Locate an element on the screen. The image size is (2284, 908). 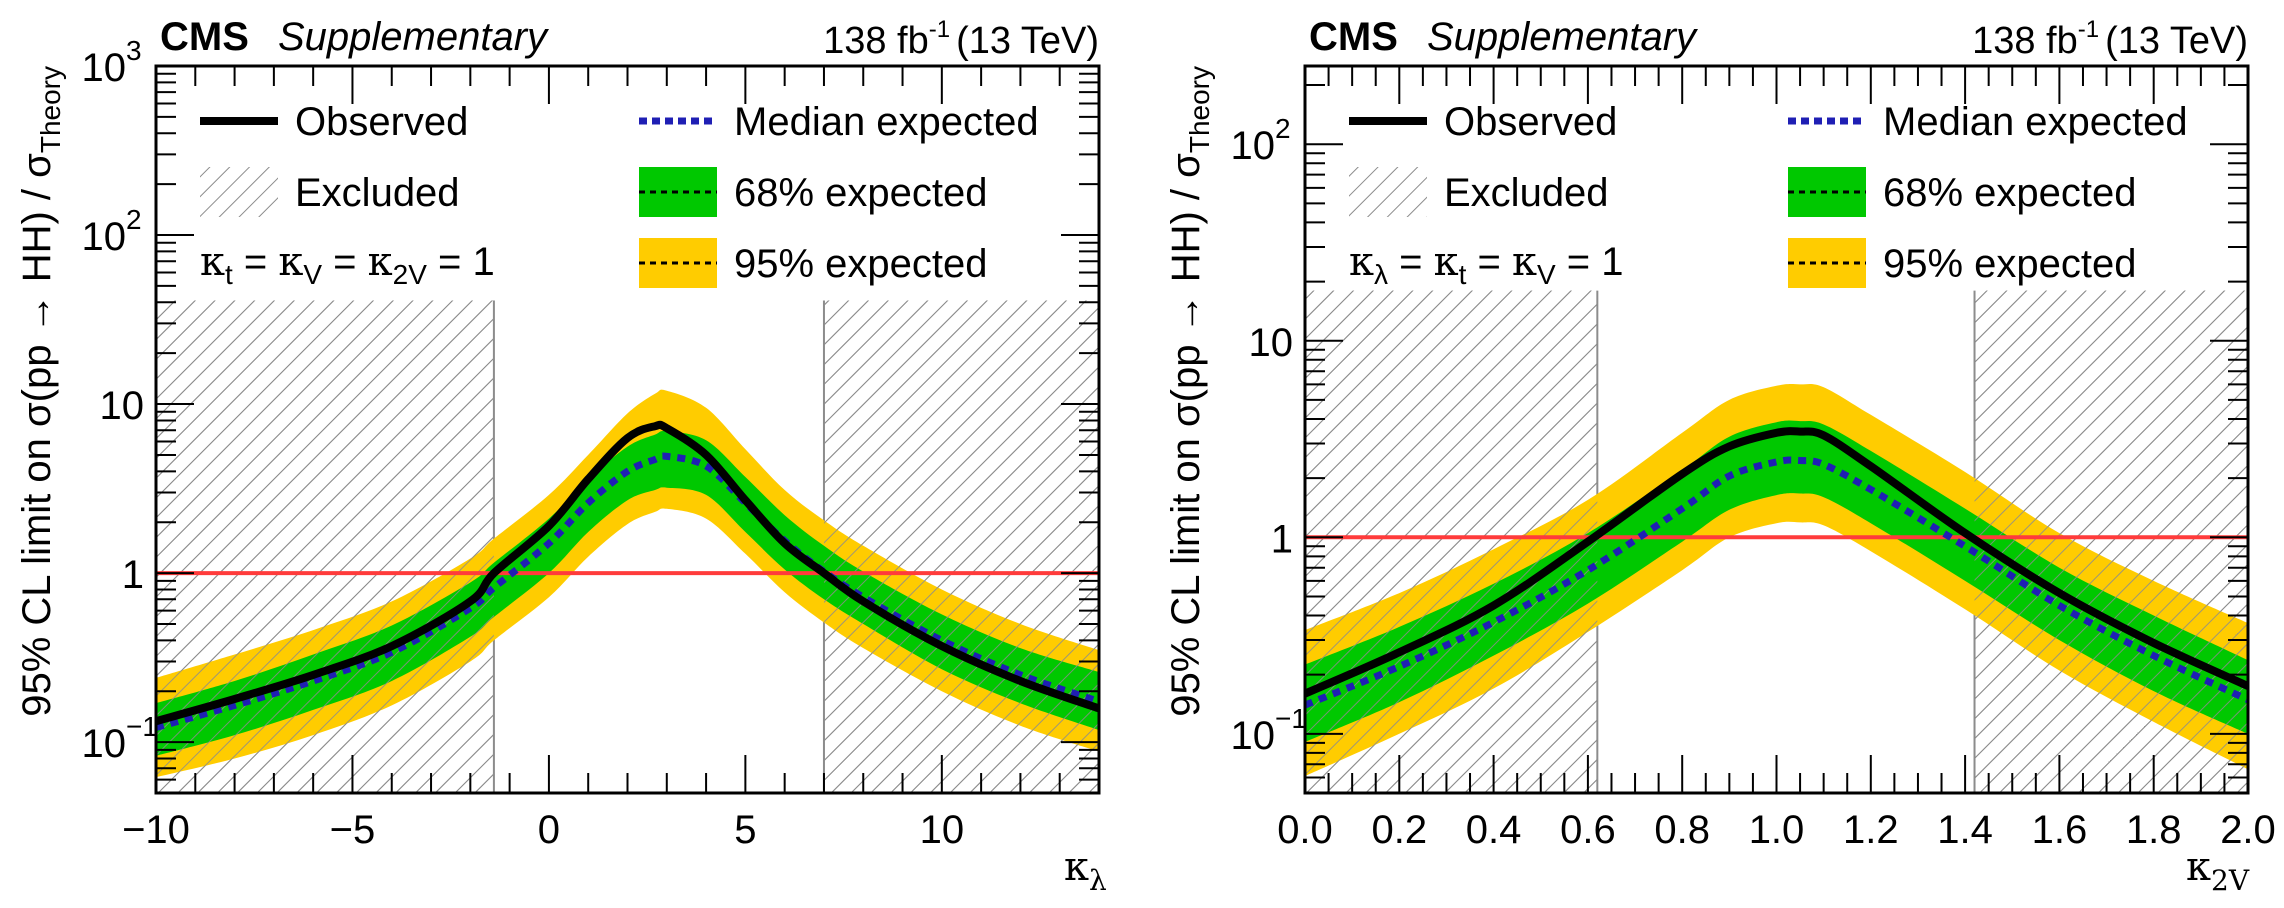
y-tick-exponent: 3 is located at coordinates (134, 50).